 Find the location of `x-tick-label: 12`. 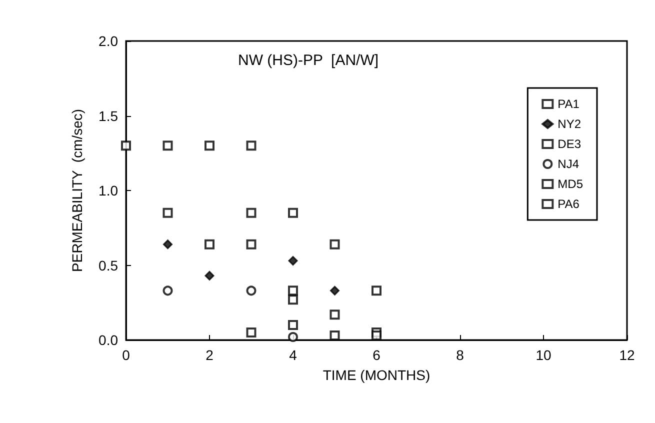

x-tick-label: 12 is located at coordinates (627, 355).